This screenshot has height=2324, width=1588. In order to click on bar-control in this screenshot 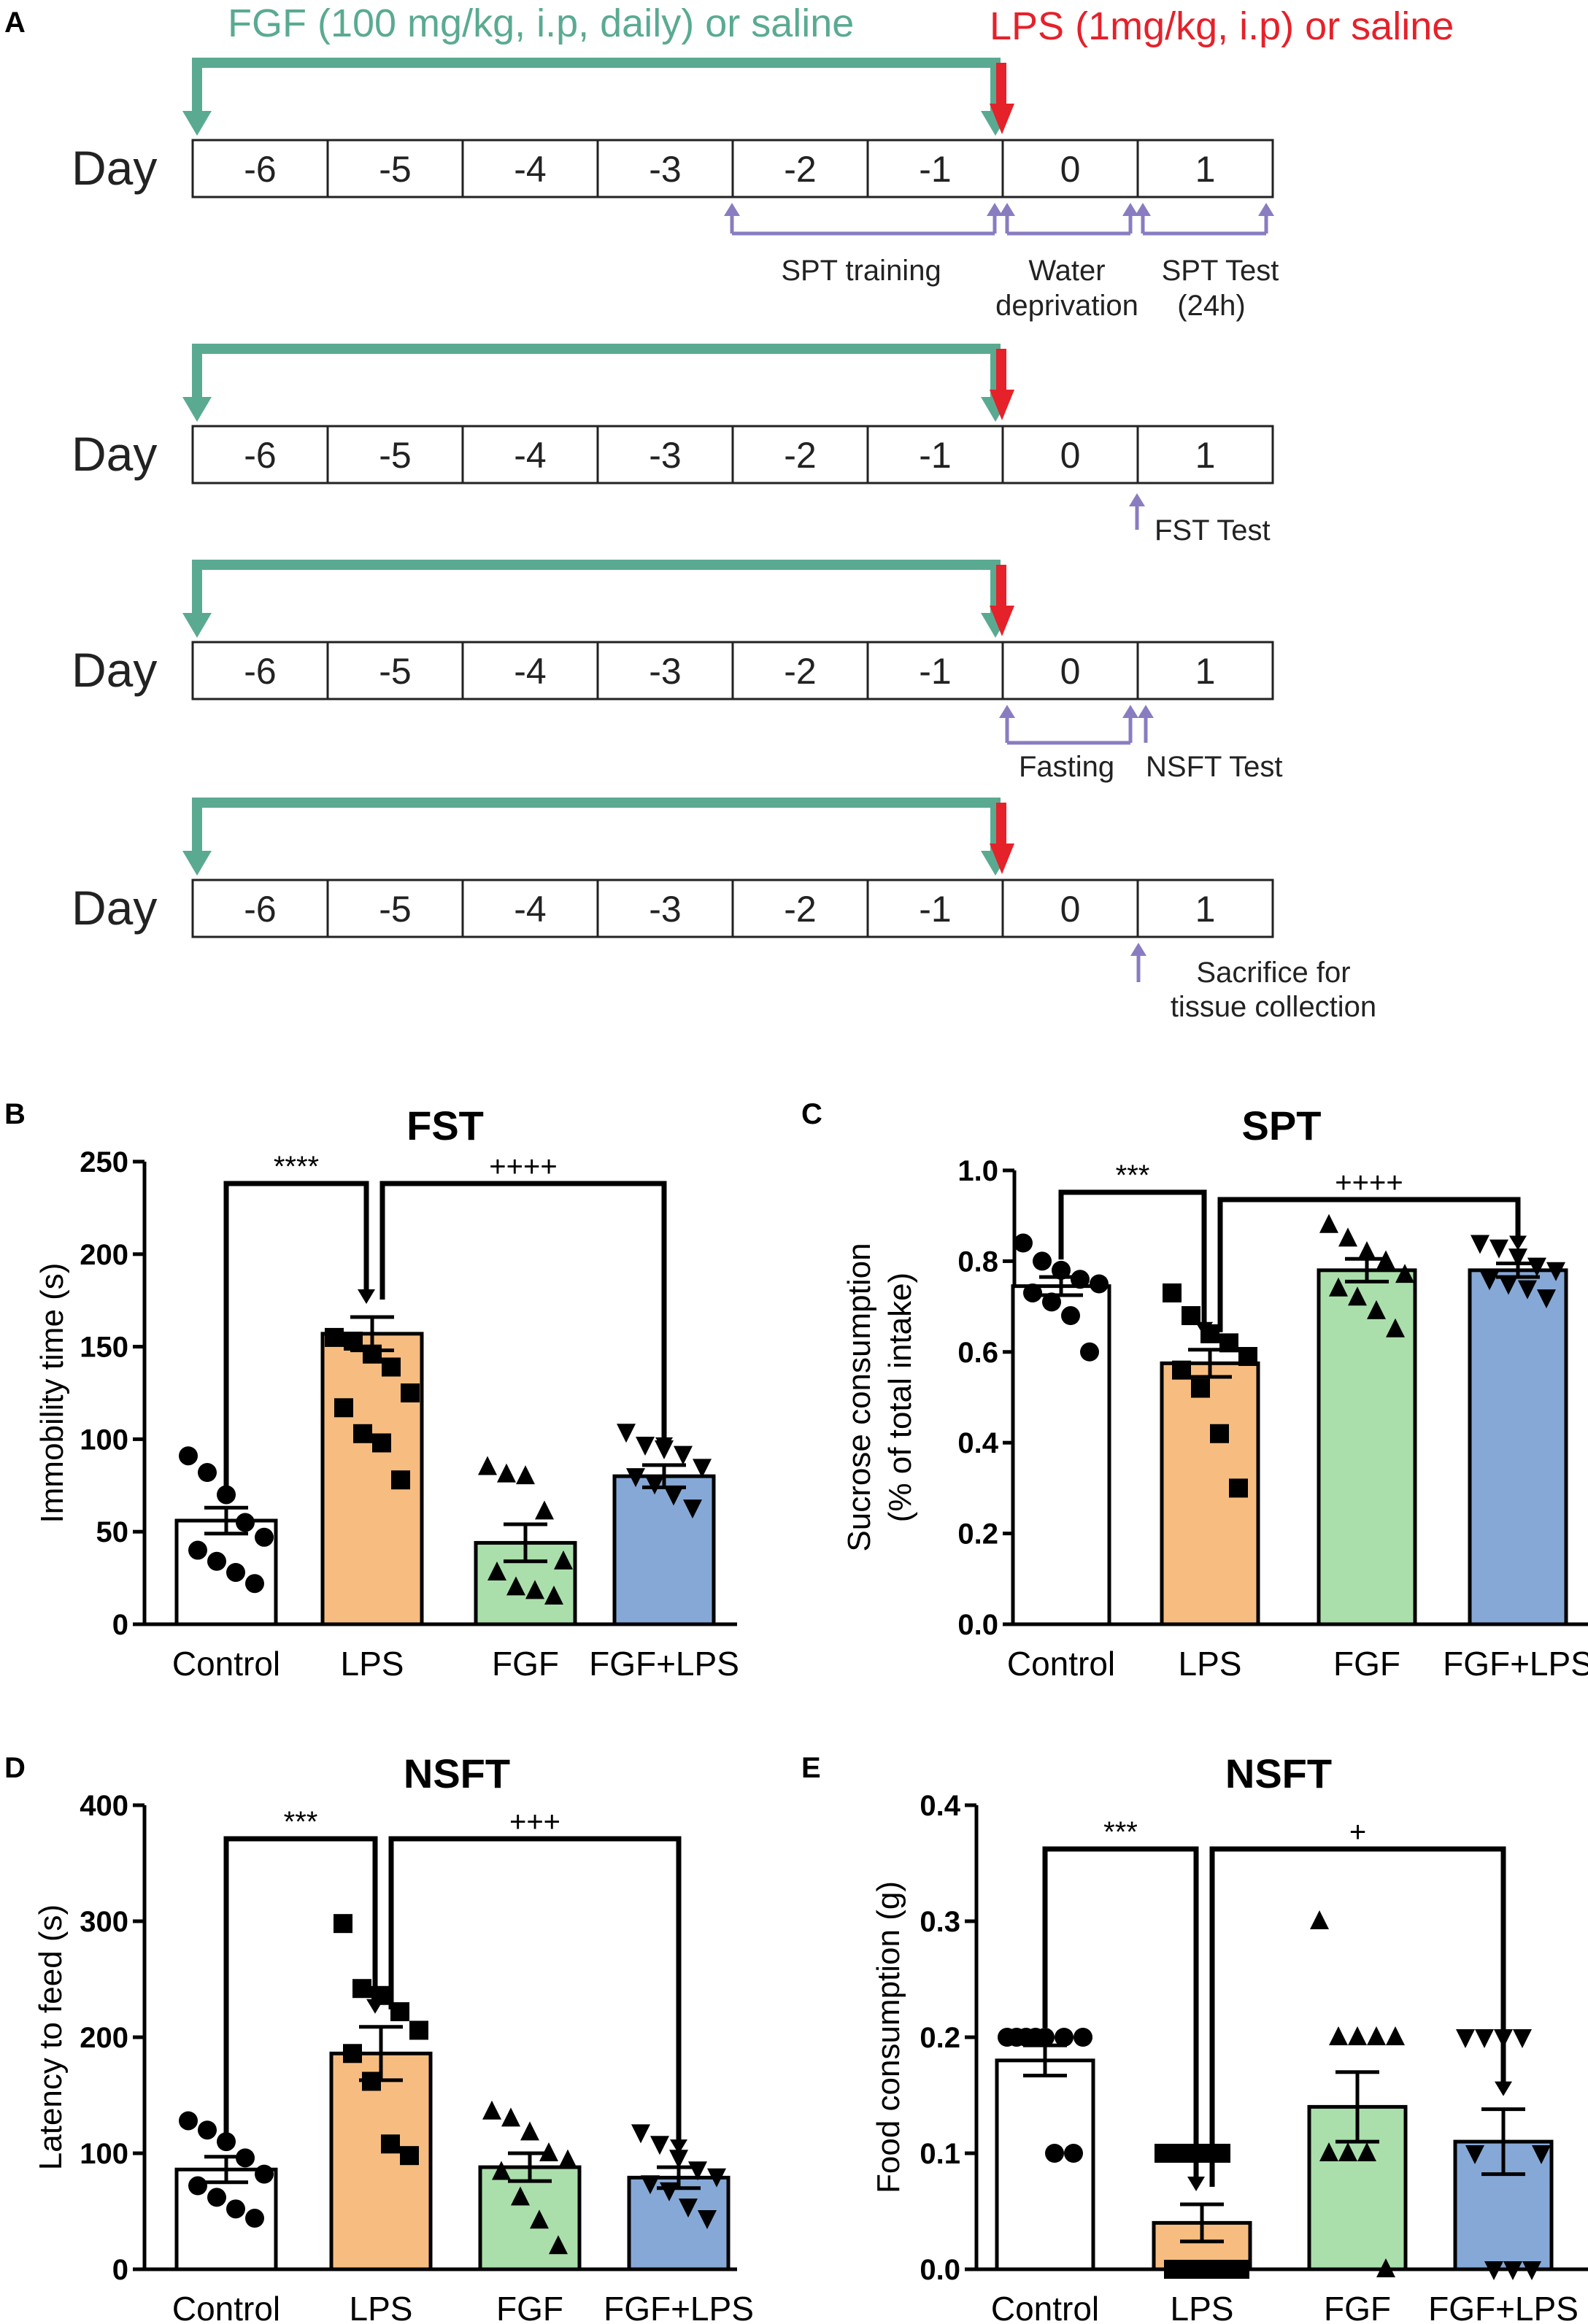, I will do `click(1061, 1455)`.